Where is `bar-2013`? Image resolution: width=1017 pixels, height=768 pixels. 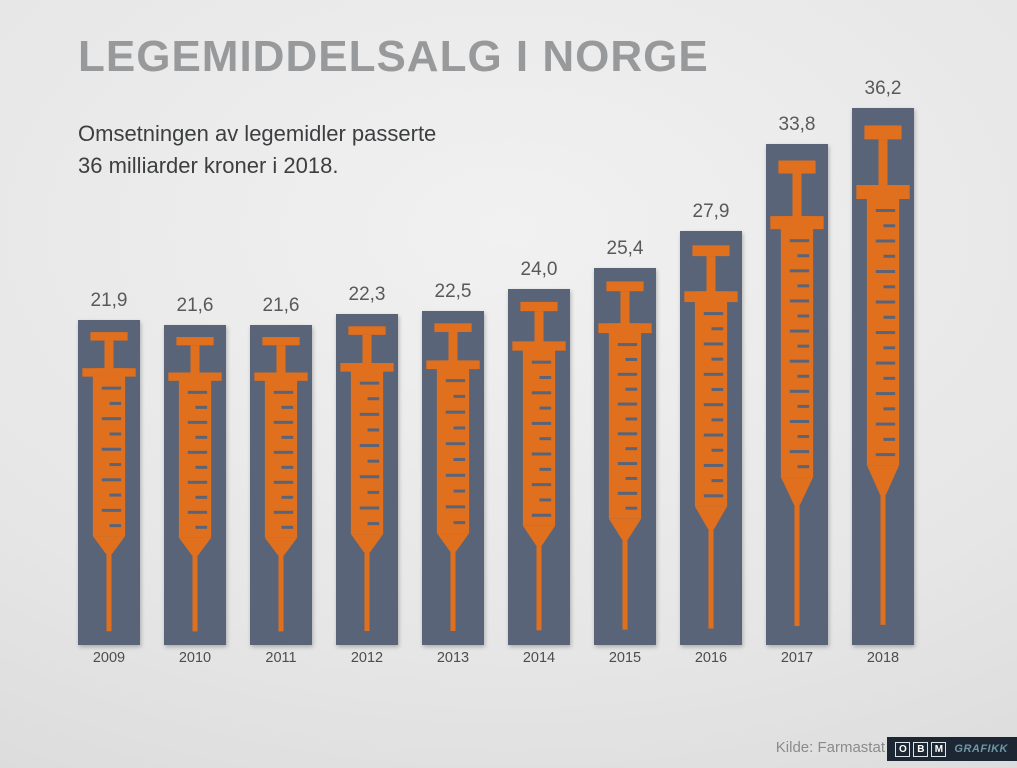 bar-2013 is located at coordinates (453, 478).